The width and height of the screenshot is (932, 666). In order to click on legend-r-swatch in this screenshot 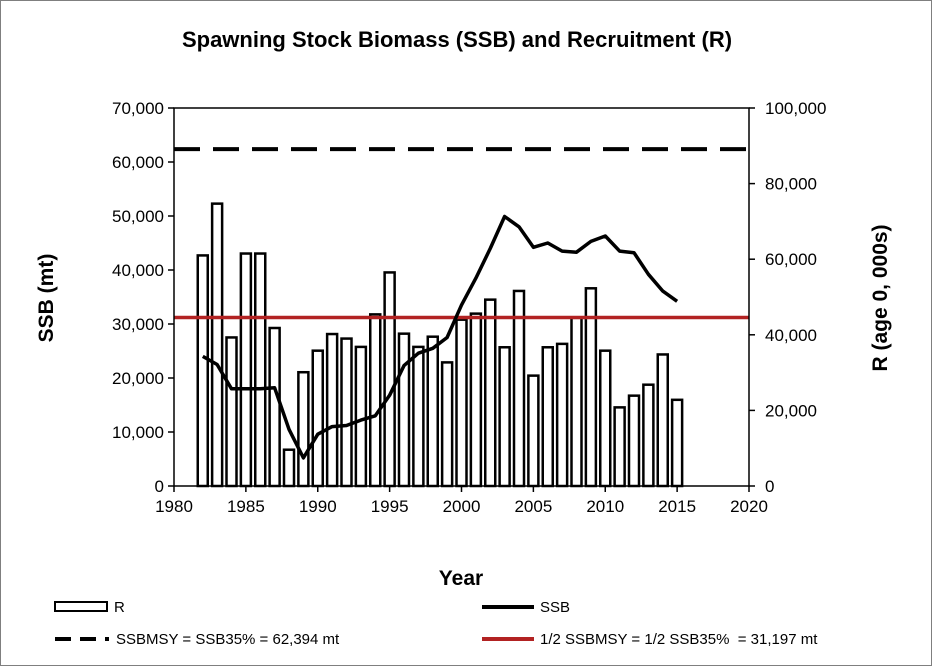, I will do `click(81, 606)`.